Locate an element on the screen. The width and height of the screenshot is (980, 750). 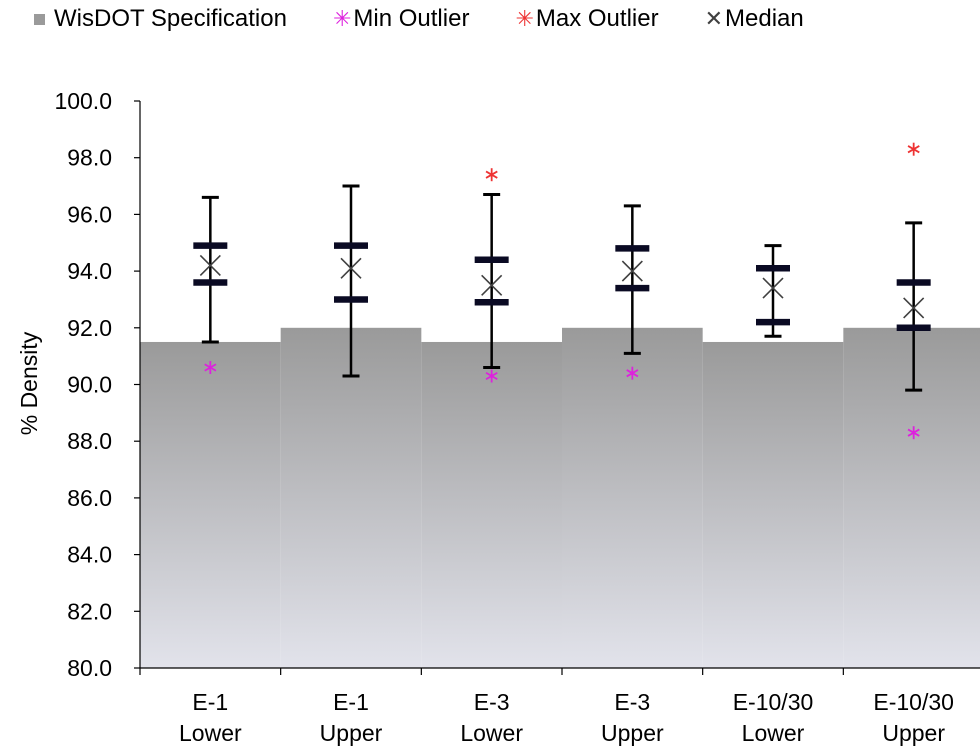
spec-swatch-icon is located at coordinates (39, 19).